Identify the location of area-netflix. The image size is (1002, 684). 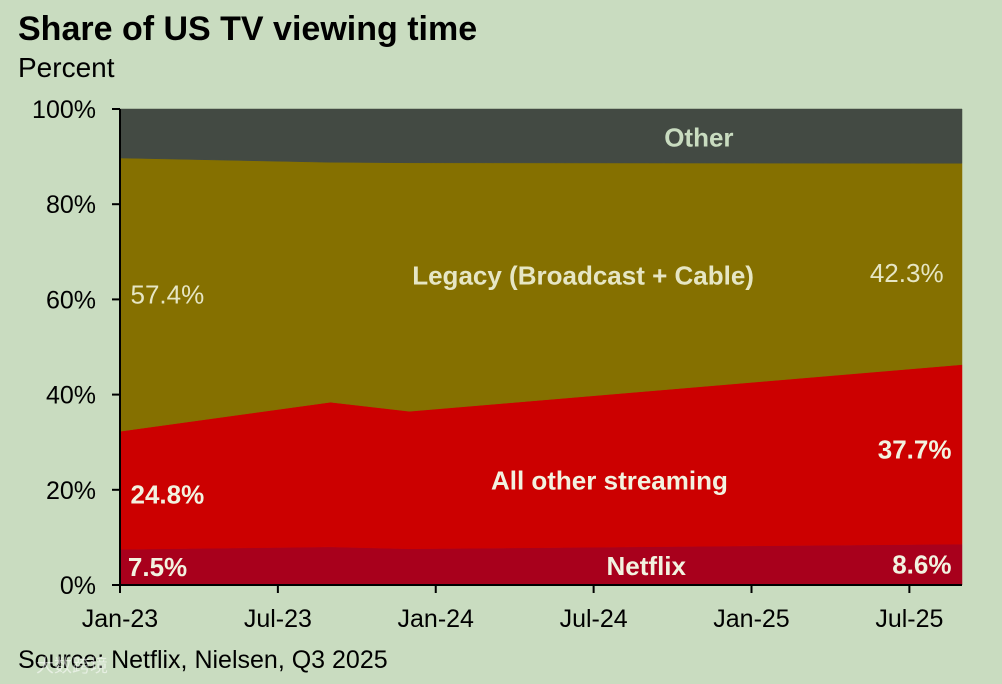
(541, 564).